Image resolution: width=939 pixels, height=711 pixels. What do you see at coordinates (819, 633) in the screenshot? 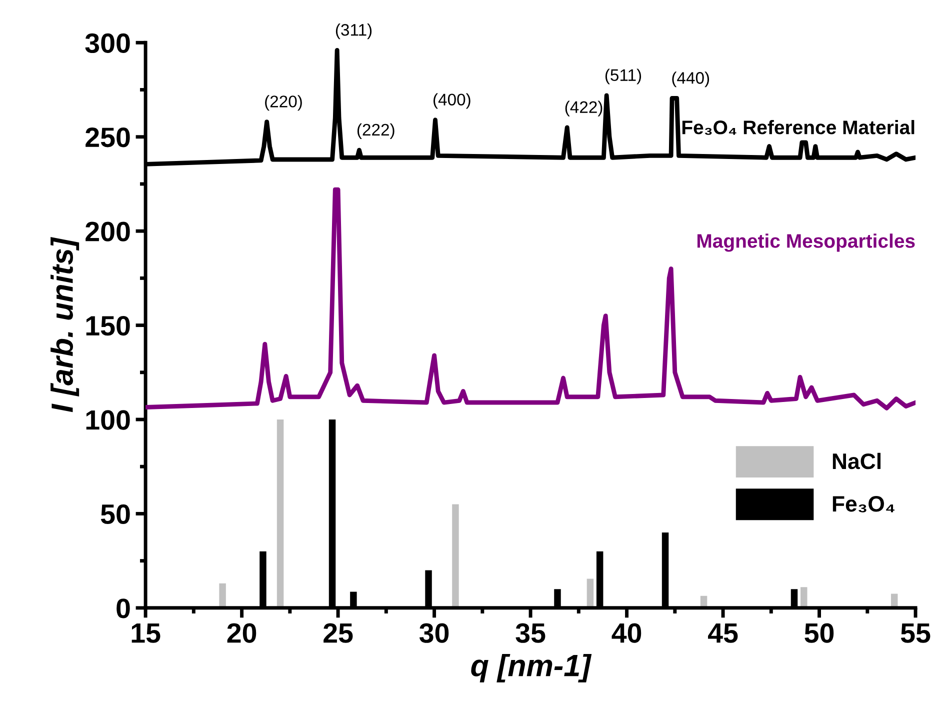
I see `x-tick-label: 50` at bounding box center [819, 633].